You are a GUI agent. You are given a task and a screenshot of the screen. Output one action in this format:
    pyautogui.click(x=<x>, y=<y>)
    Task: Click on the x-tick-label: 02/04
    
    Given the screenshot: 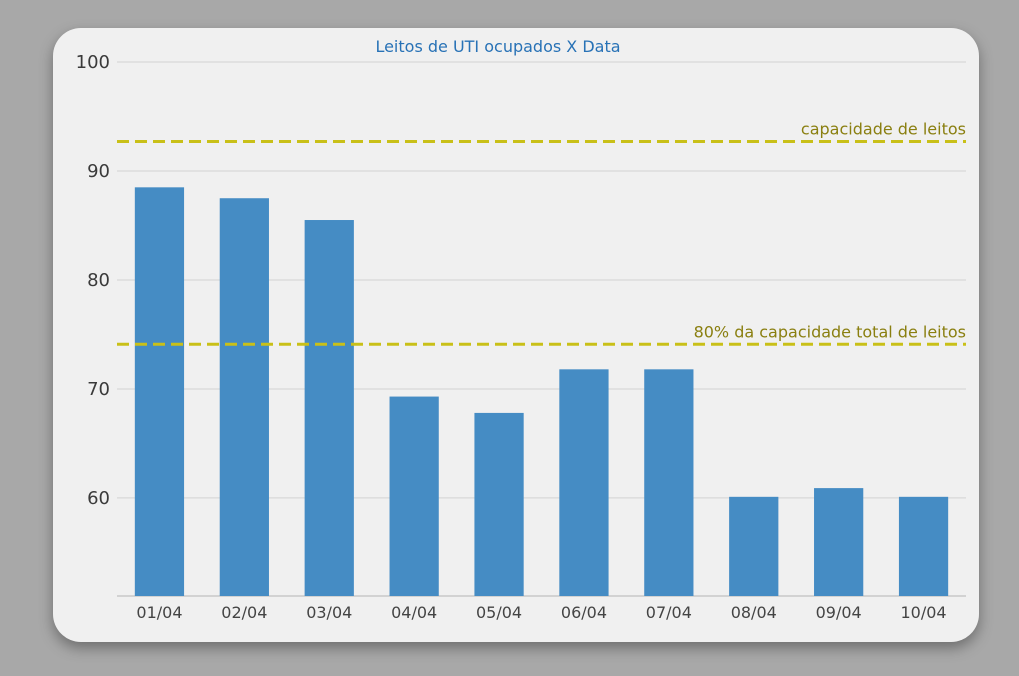 What is the action you would take?
    pyautogui.click(x=244, y=612)
    